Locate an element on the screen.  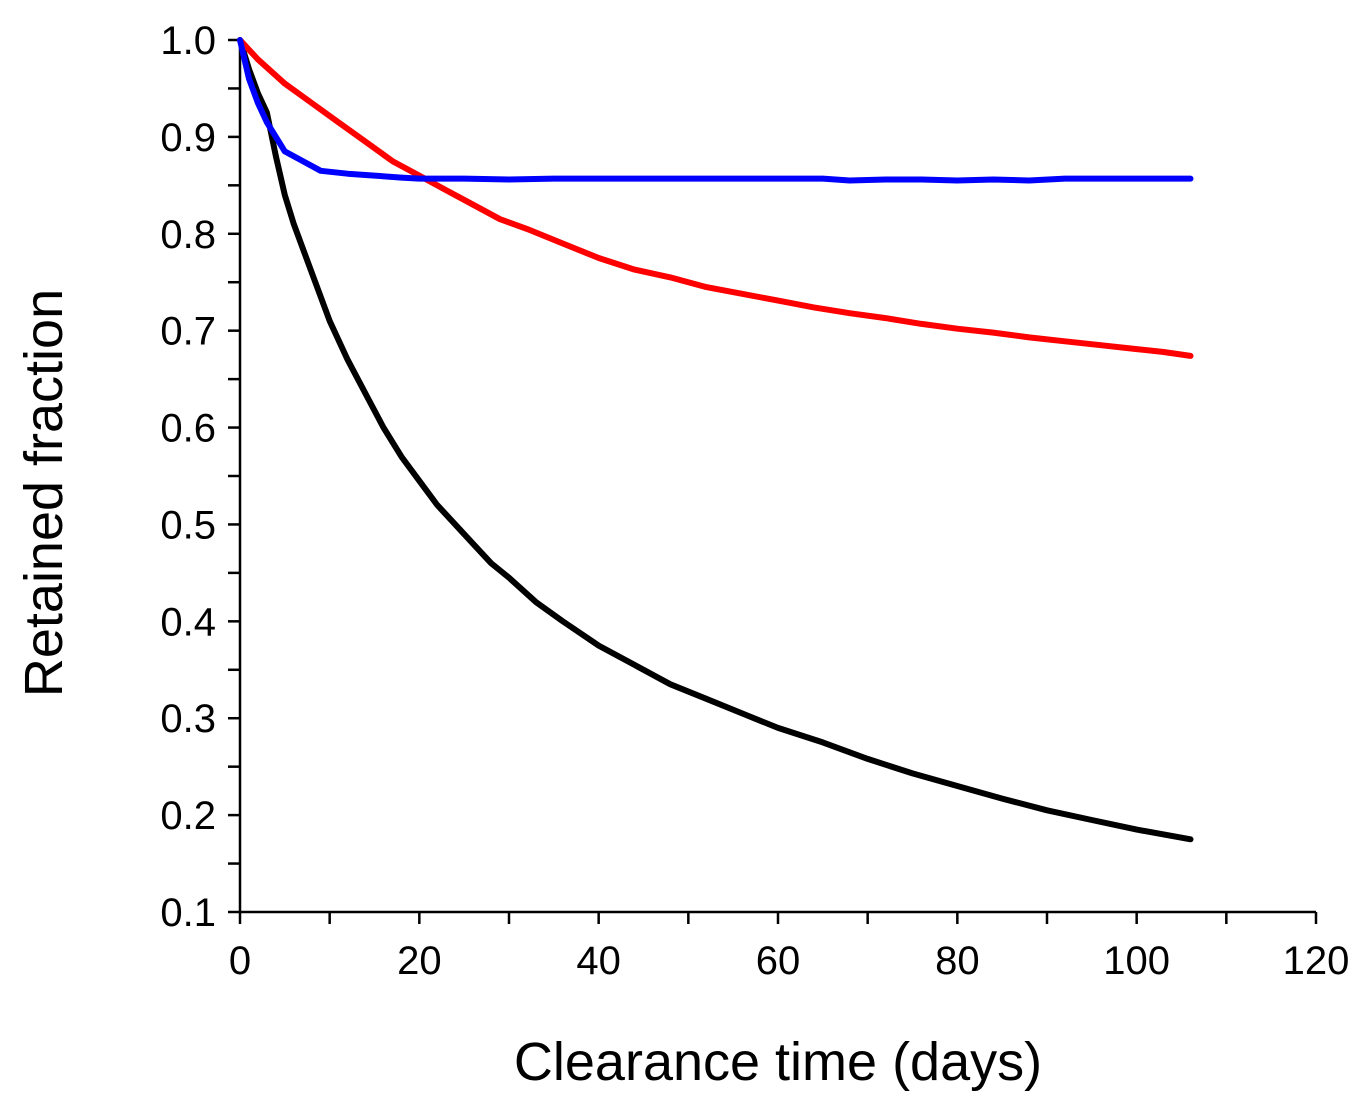
x-axis-title: Clearance time (days) is located at coordinates (778, 1062).